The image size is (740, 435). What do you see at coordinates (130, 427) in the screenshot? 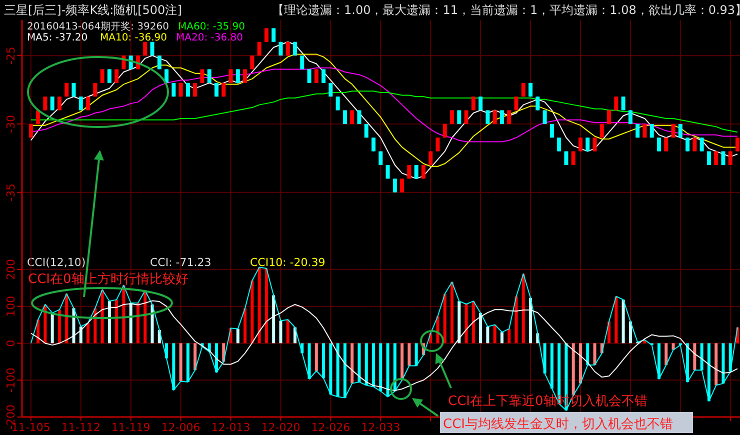
I see `x-tick-label: 11-119` at bounding box center [130, 427].